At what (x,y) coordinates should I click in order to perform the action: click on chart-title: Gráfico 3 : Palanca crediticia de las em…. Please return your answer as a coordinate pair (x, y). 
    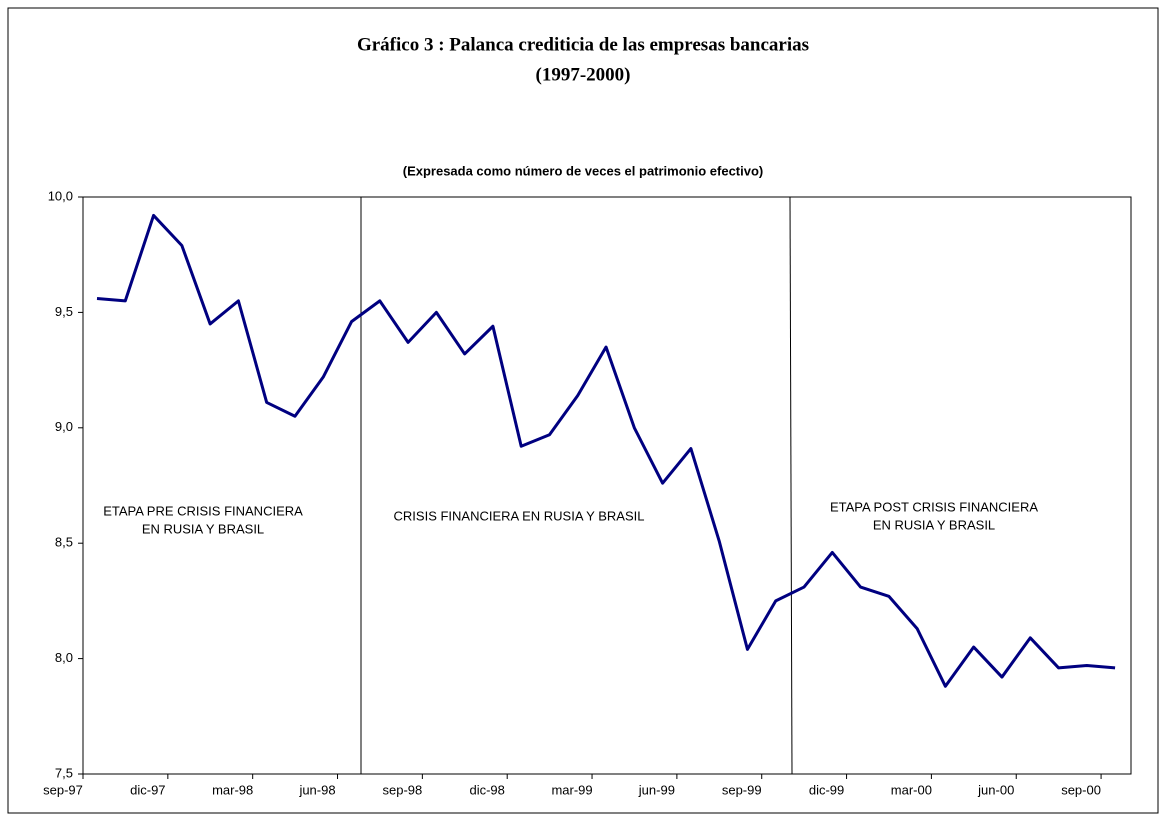
    Looking at the image, I should click on (583, 44).